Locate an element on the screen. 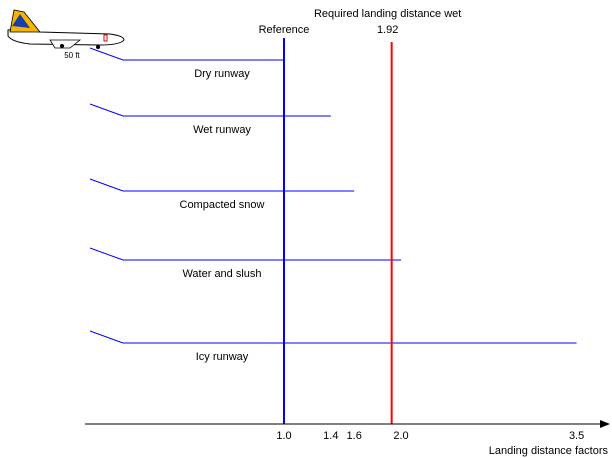 Image resolution: width=612 pixels, height=458 pixels. airplane-icon is located at coordinates (66, 29).